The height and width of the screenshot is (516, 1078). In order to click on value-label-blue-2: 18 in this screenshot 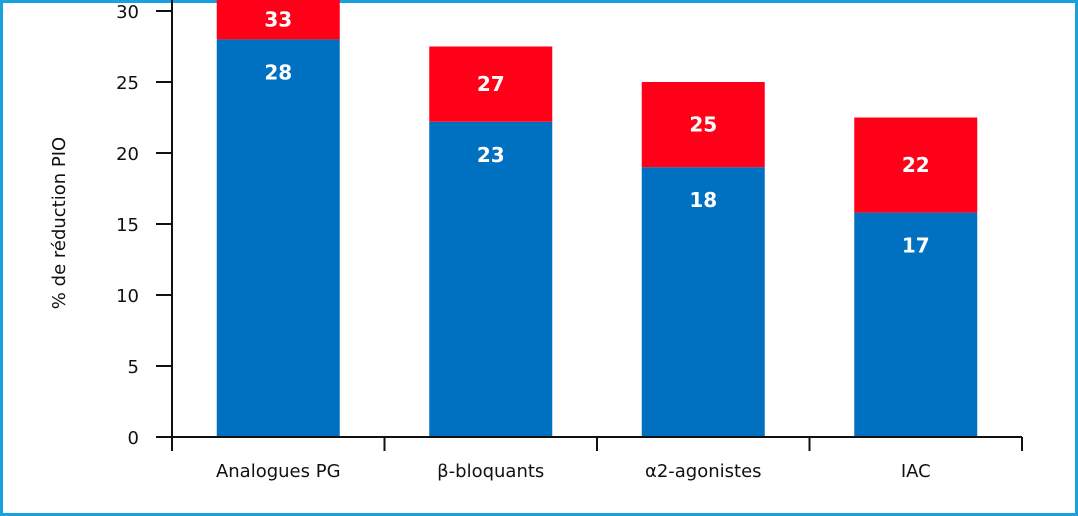, I will do `click(703, 200)`.